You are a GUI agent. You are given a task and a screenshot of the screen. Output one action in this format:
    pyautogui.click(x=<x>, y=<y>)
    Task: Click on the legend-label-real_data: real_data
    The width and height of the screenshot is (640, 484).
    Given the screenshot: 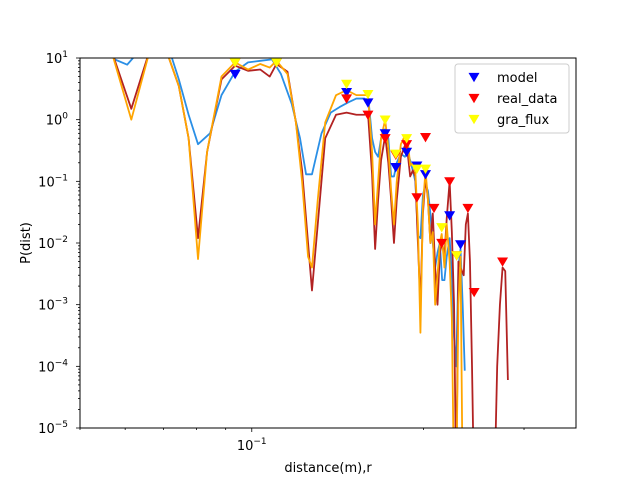 What is the action you would take?
    pyautogui.click(x=527, y=99)
    